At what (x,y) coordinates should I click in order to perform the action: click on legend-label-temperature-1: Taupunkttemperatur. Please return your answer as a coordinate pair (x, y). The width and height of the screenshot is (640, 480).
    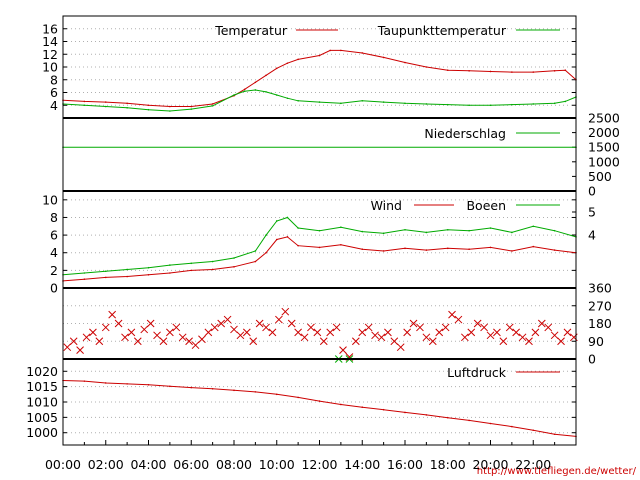
    Looking at the image, I should click on (442, 30).